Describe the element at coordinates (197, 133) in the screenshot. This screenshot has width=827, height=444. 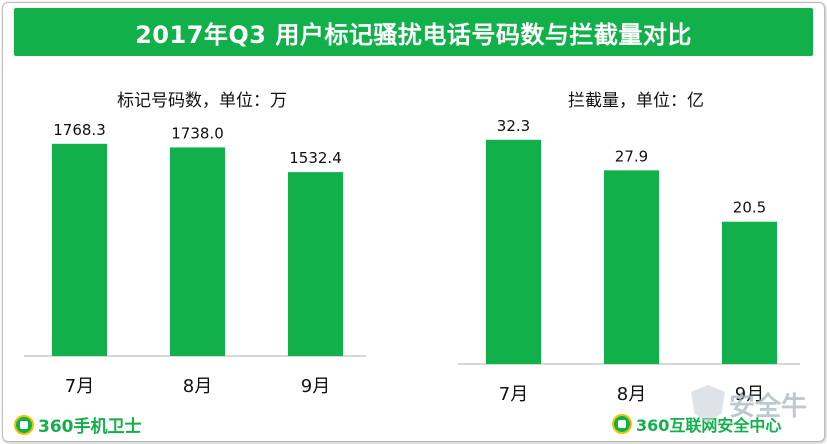
I see `data-label: 1738.0` at that location.